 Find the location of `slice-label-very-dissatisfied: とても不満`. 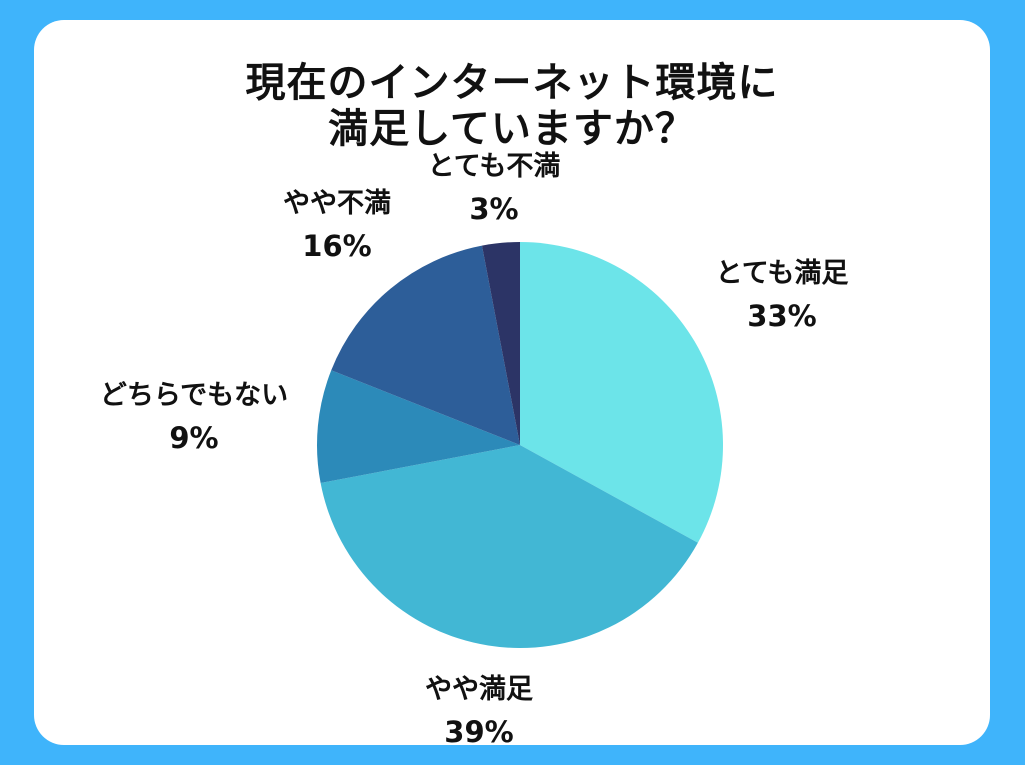

slice-label-very-dissatisfied: とても不満 is located at coordinates (494, 166).